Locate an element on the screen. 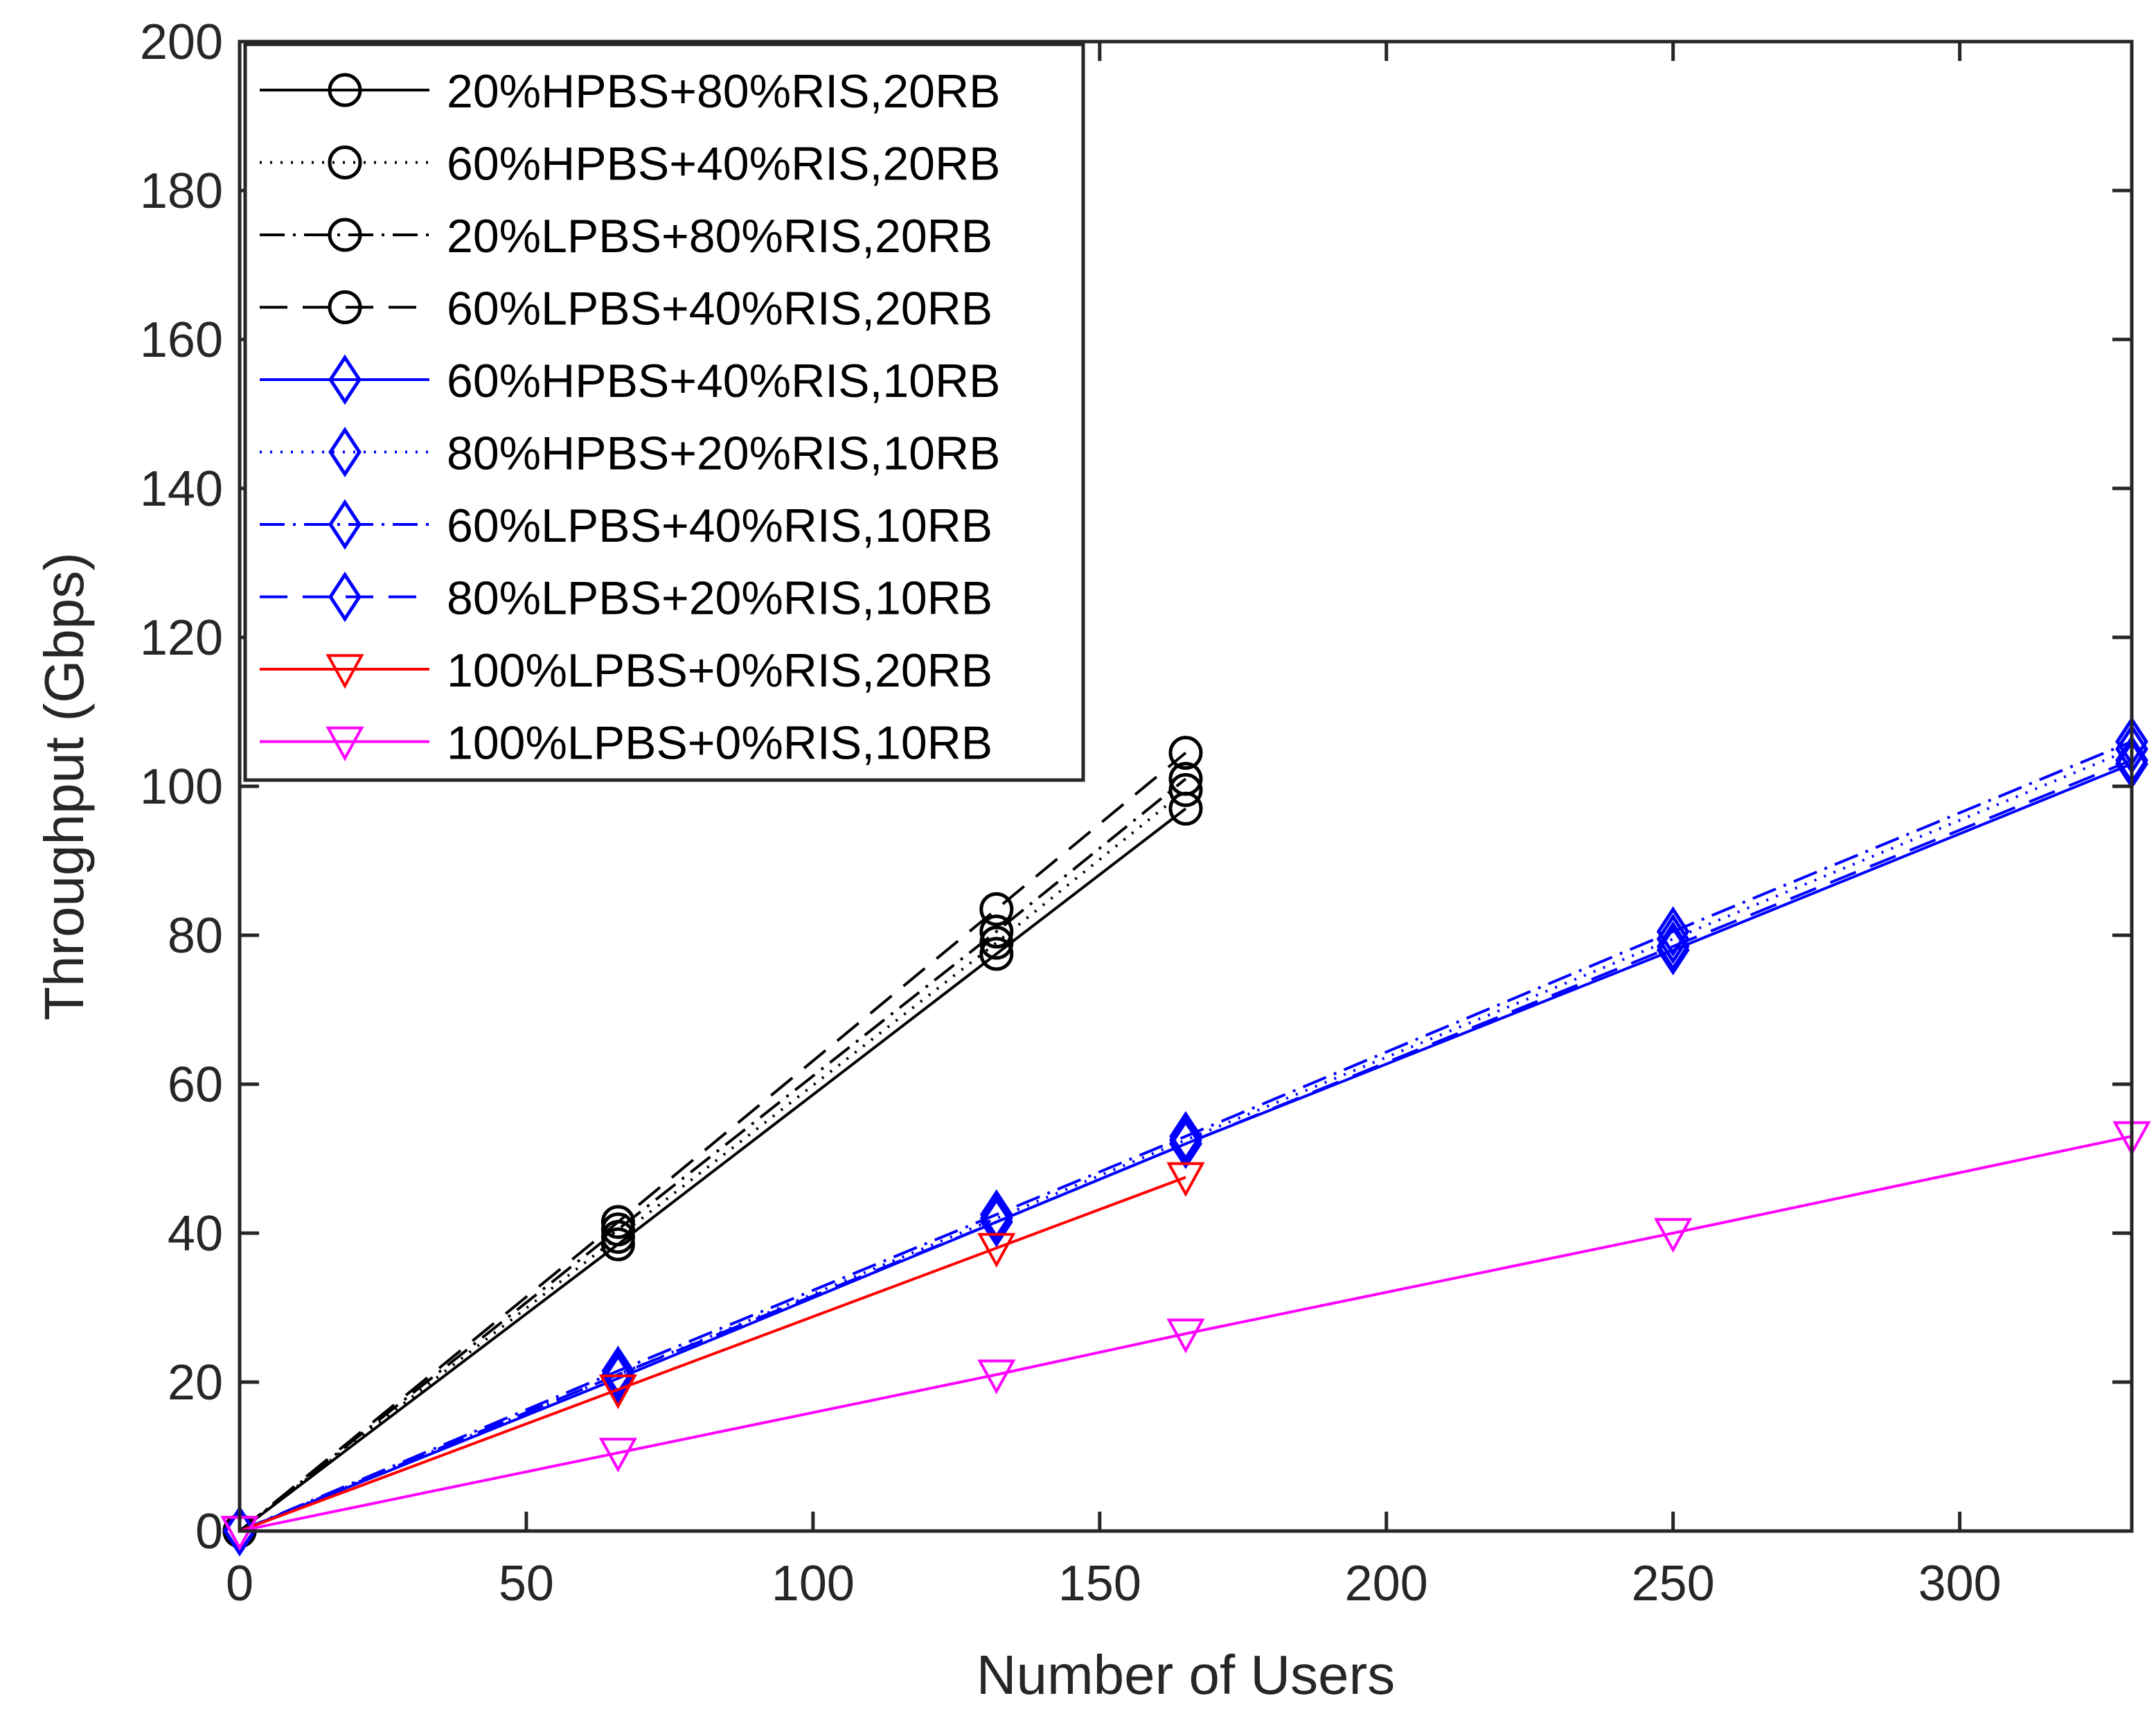 Image resolution: width=2156 pixels, height=1716 pixels. y-tick-label: 180 is located at coordinates (182, 191).